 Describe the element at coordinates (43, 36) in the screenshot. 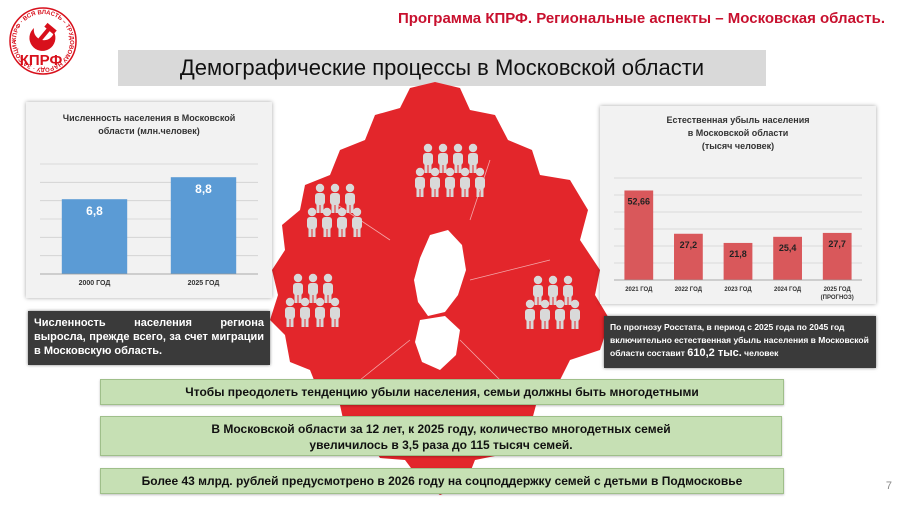

I see `hammer-sickle-icon` at that location.